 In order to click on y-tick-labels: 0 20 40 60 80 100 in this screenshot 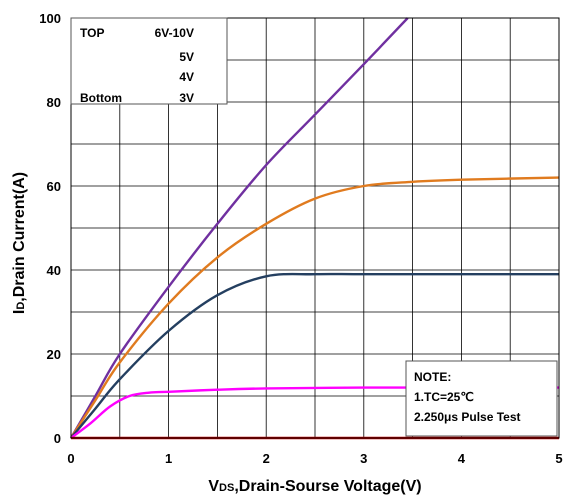, I will do `click(50, 228)`.